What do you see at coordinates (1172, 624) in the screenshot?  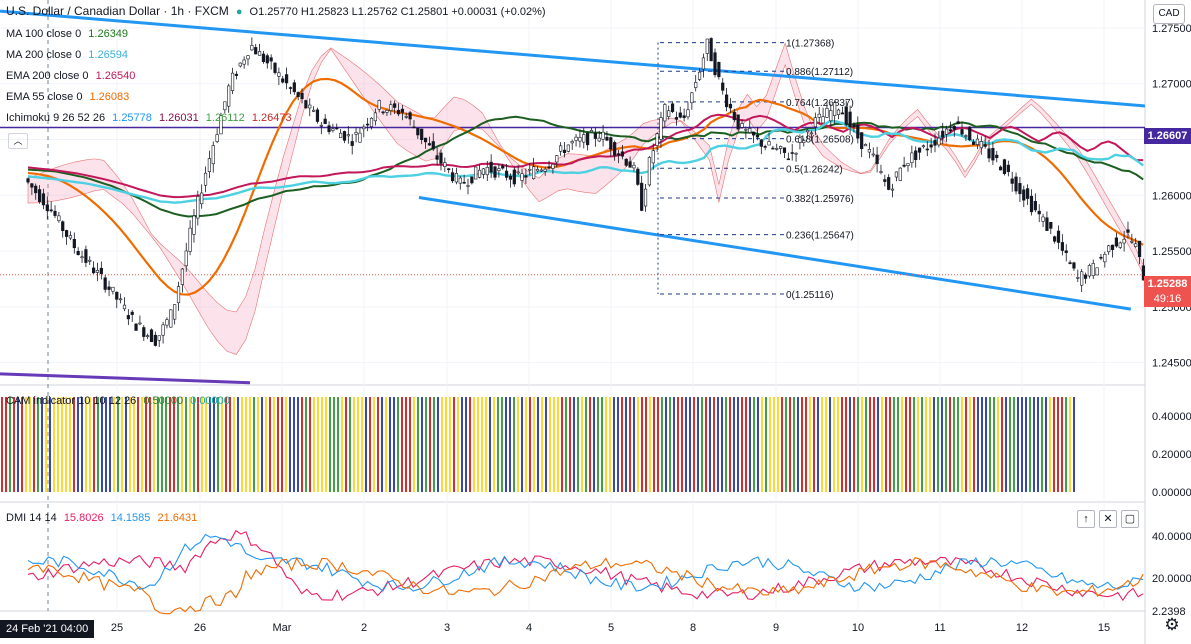 I see `settings-gear-icon: ⚙` at bounding box center [1172, 624].